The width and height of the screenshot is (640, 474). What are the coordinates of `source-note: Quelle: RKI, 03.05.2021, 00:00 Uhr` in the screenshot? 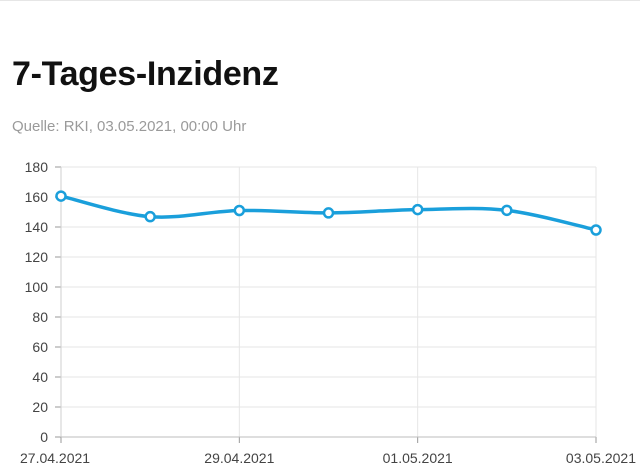 It's located at (129, 126).